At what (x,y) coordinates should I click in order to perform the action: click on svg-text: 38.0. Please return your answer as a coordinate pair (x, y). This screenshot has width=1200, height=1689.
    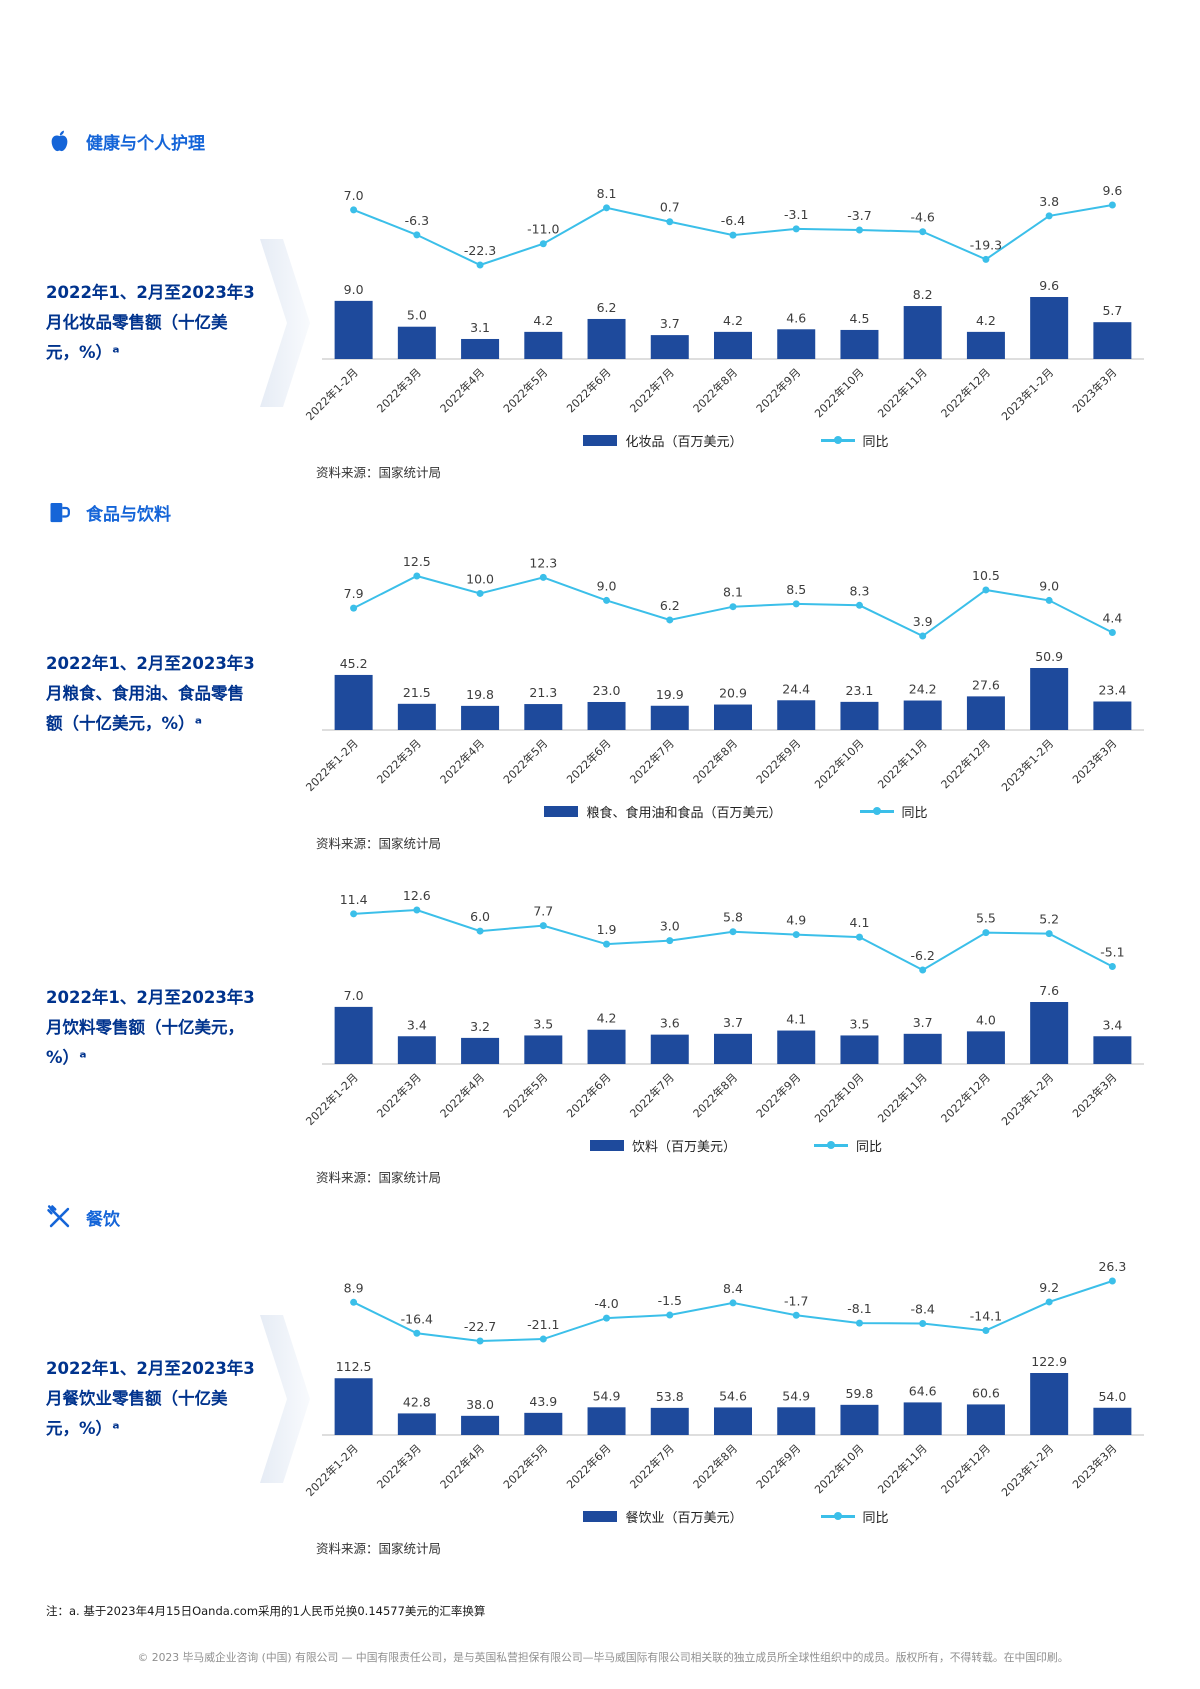
    Looking at the image, I should click on (480, 1404).